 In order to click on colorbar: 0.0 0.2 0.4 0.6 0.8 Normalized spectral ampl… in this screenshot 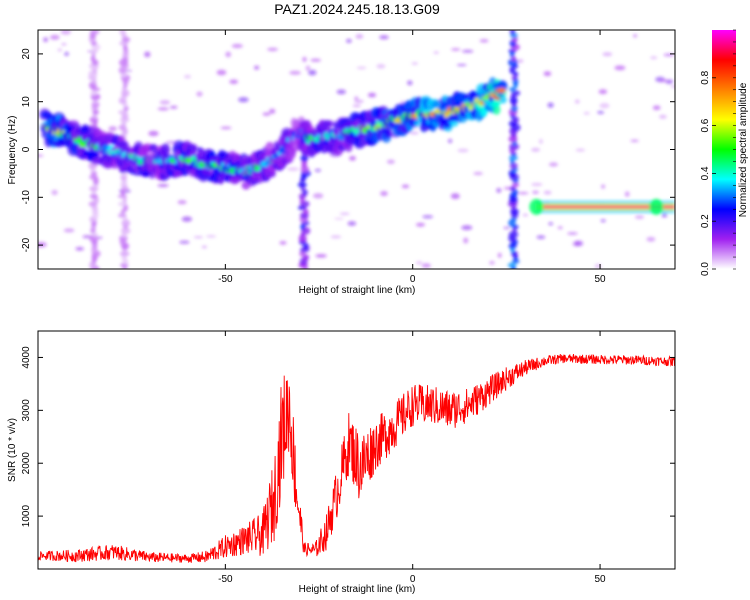, I will do `click(724, 152)`.